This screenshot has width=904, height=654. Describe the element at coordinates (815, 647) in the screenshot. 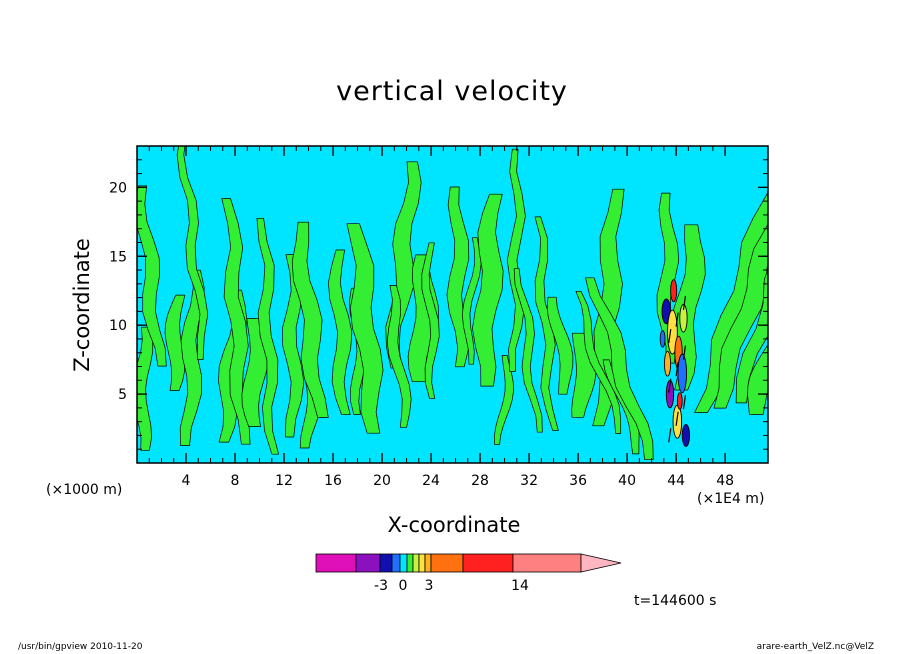

I see `footer-file: arare-earth_VelZ.nc@VelZ` at that location.